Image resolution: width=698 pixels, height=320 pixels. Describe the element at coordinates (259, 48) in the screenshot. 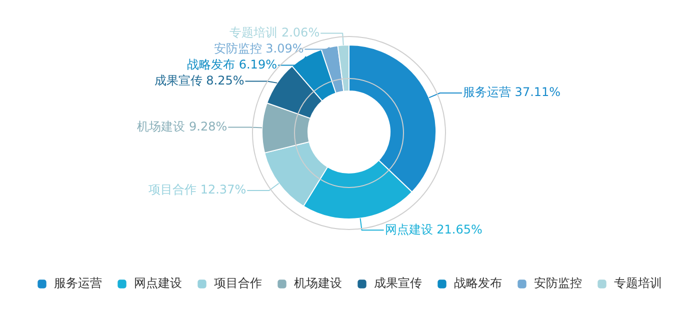

I see `category-label: 安防监控 3.09%` at that location.